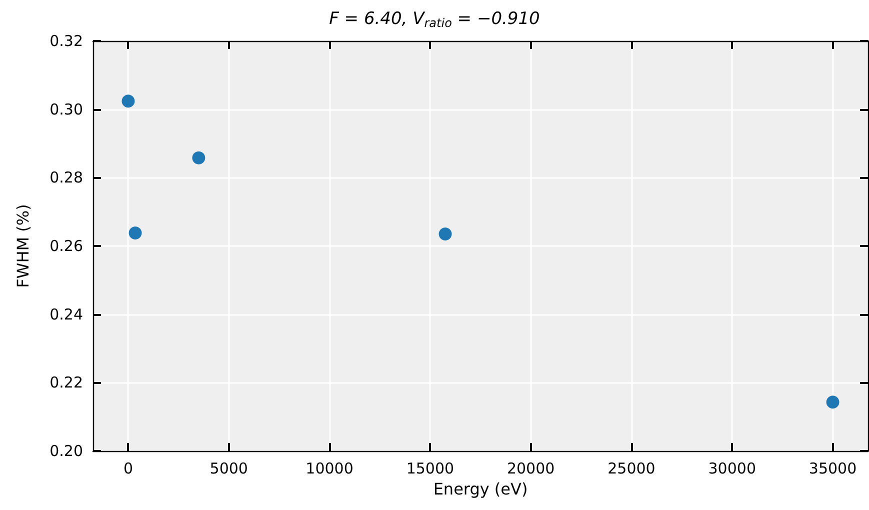  What do you see at coordinates (23, 246) in the screenshot?
I see `y-axis-title: FWHM (%)` at bounding box center [23, 246].